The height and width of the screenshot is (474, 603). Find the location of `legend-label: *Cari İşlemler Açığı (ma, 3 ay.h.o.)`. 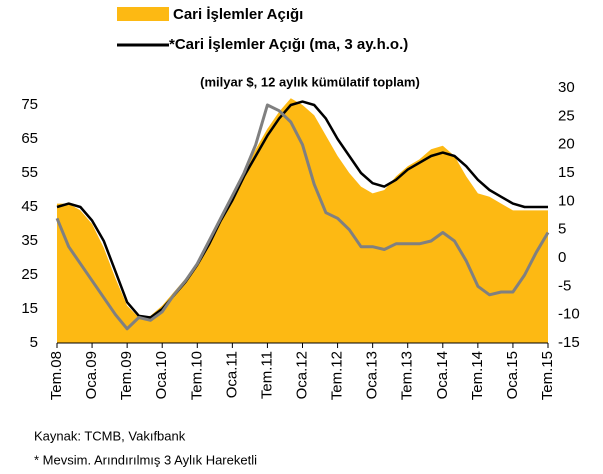

legend-label: *Cari İşlemler Açığı (ma, 3 ay.h.o.) is located at coordinates (288, 44).